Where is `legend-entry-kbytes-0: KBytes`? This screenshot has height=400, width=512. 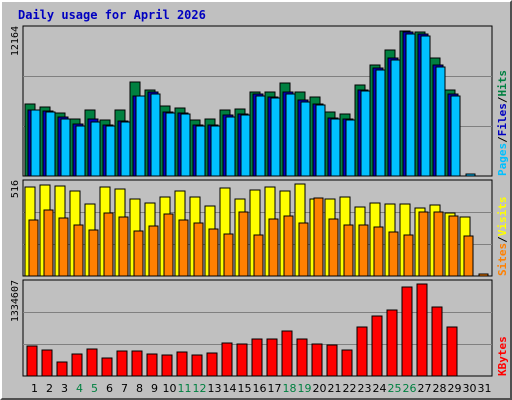
legend-entry-kbytes-0: KBytes is located at coordinates (502, 356).